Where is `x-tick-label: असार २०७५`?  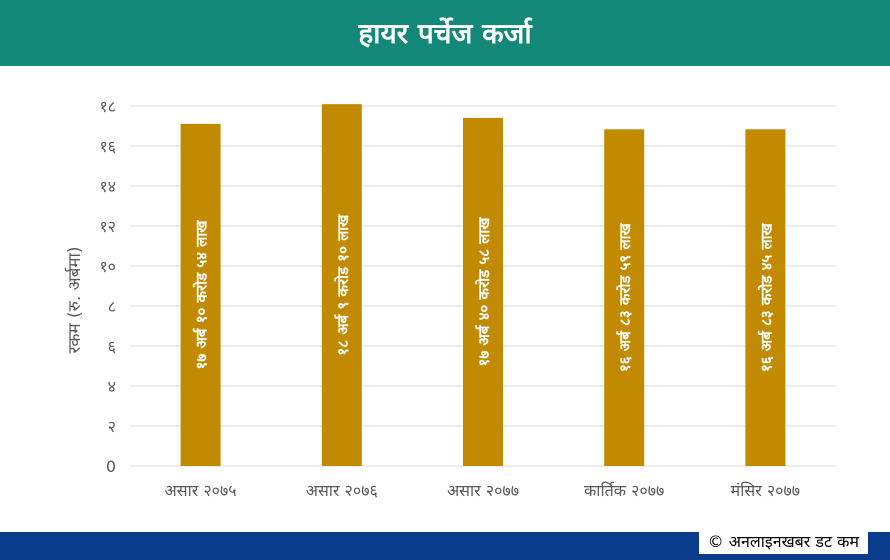 x-tick-label: असार २०७५ is located at coordinates (201, 490).